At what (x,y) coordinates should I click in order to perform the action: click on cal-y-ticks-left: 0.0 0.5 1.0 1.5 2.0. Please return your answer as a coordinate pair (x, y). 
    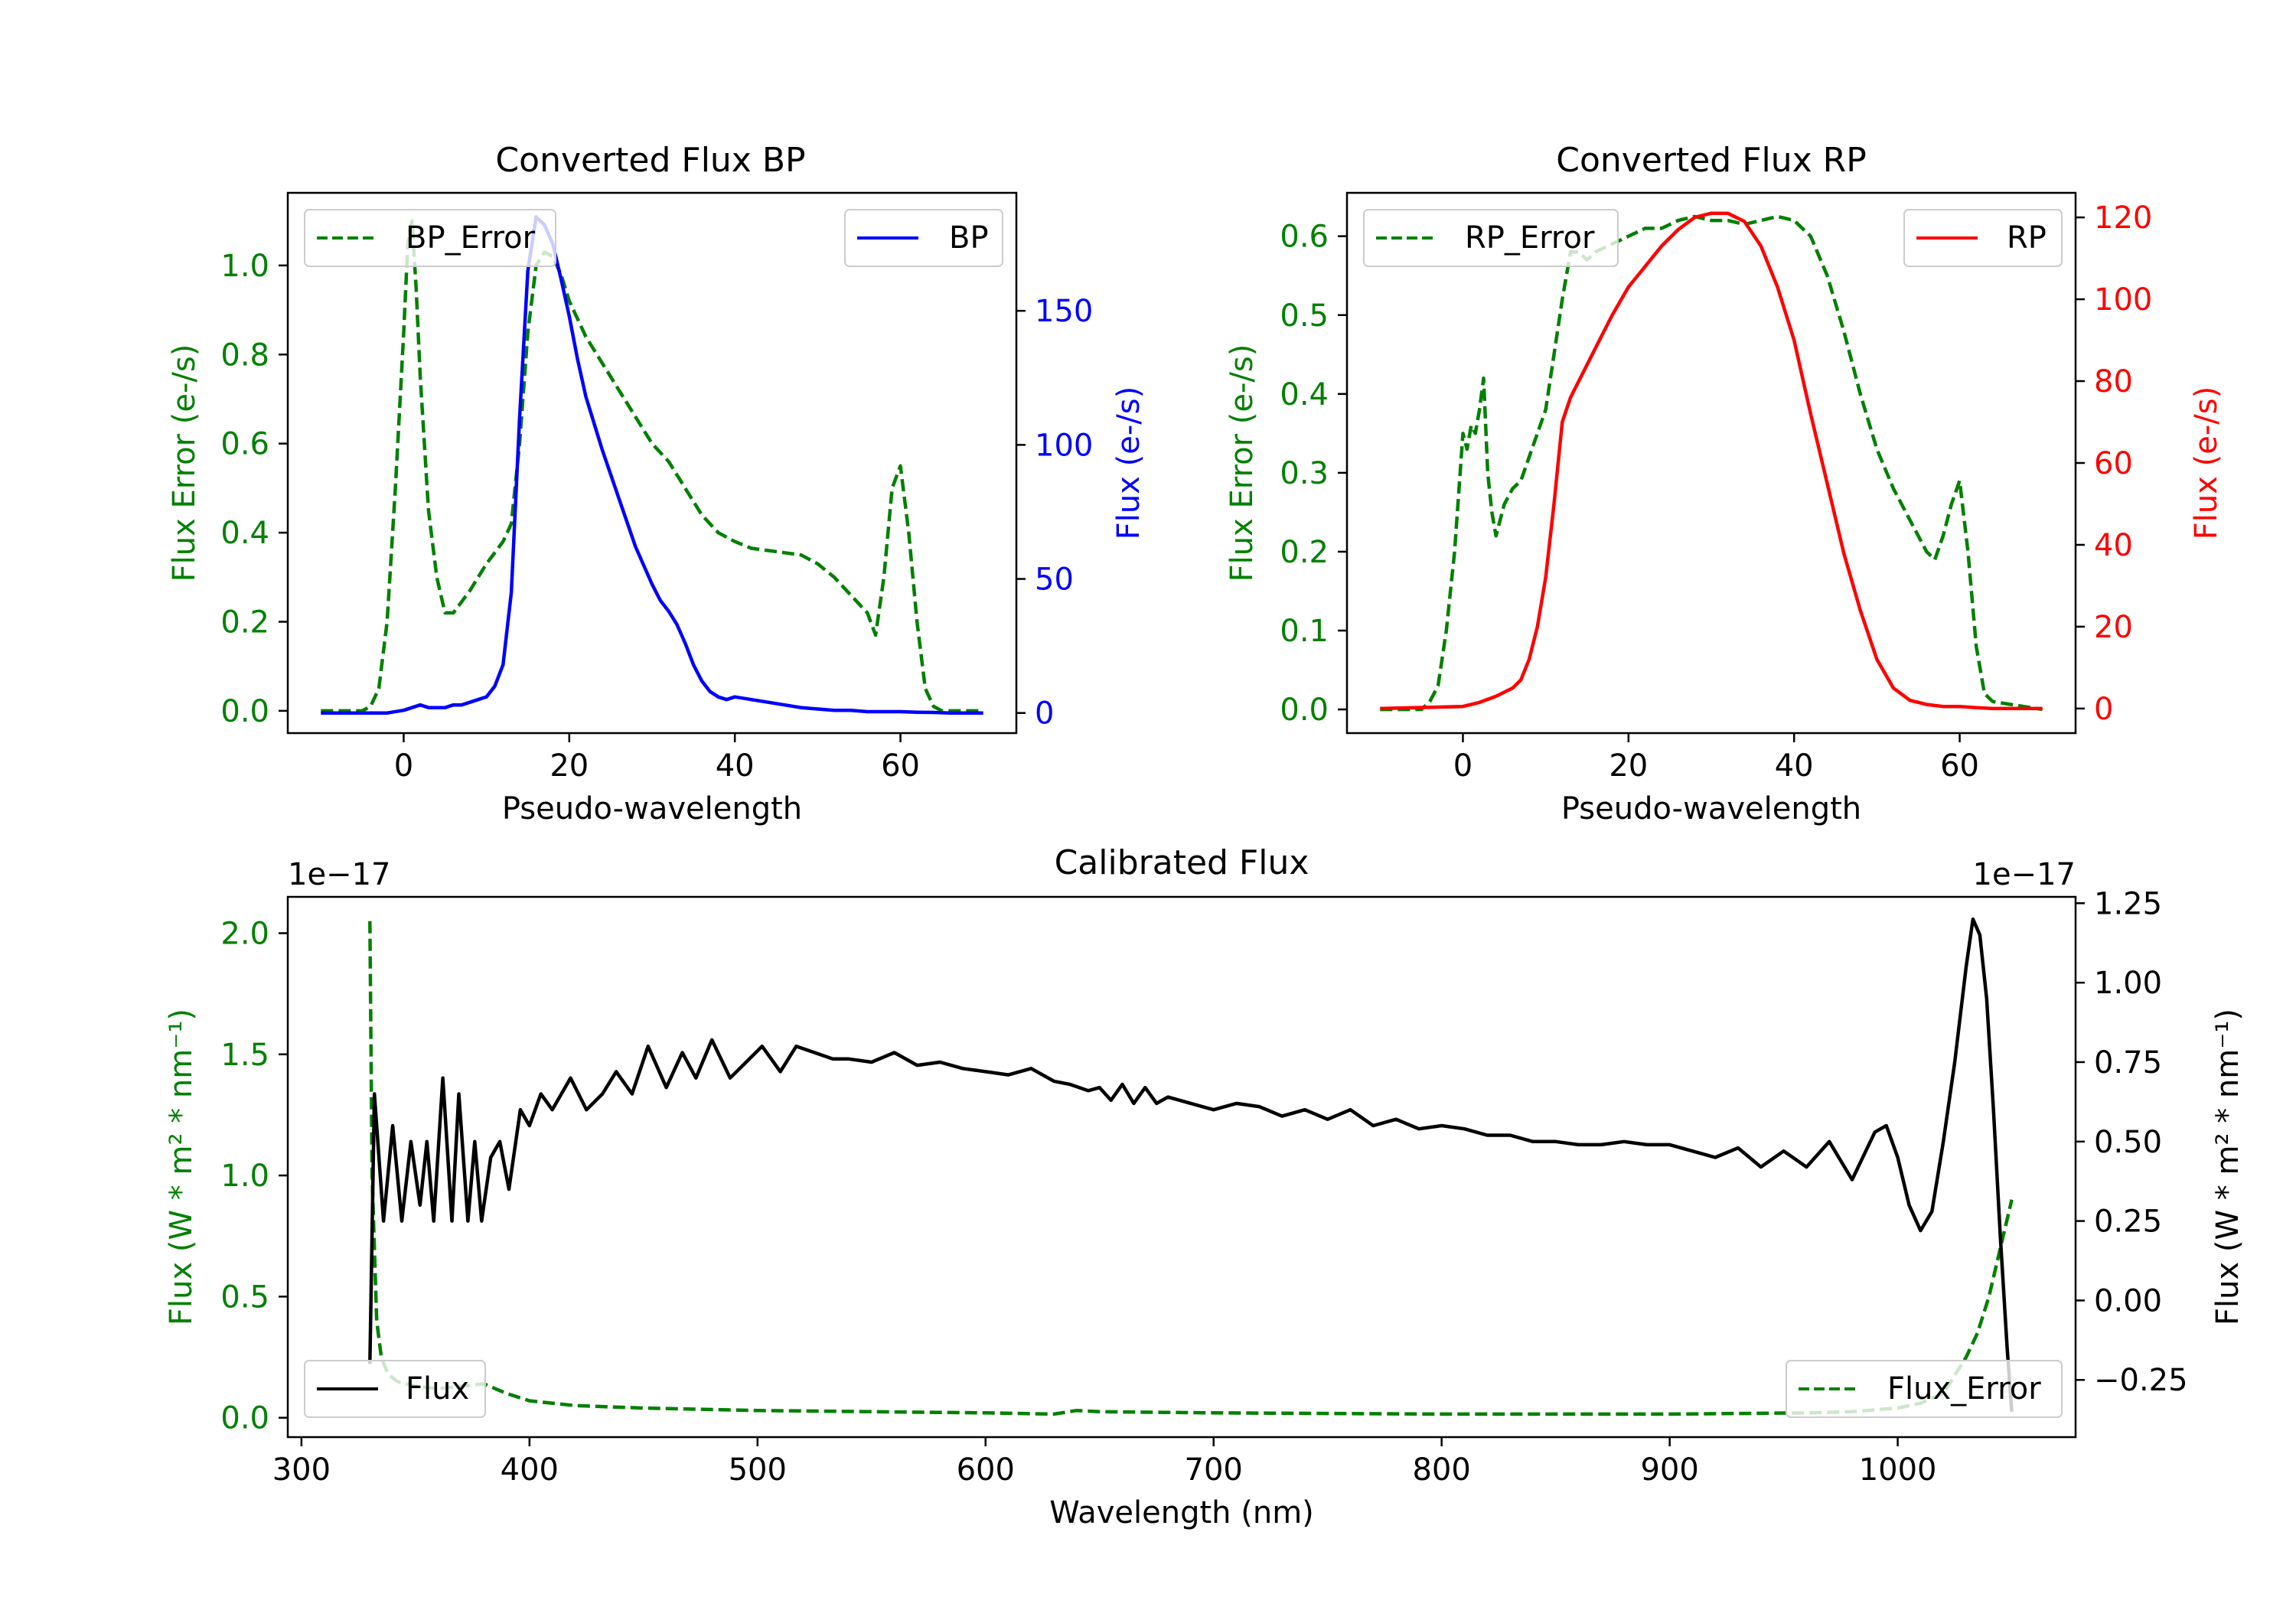
    Looking at the image, I should click on (254, 1176).